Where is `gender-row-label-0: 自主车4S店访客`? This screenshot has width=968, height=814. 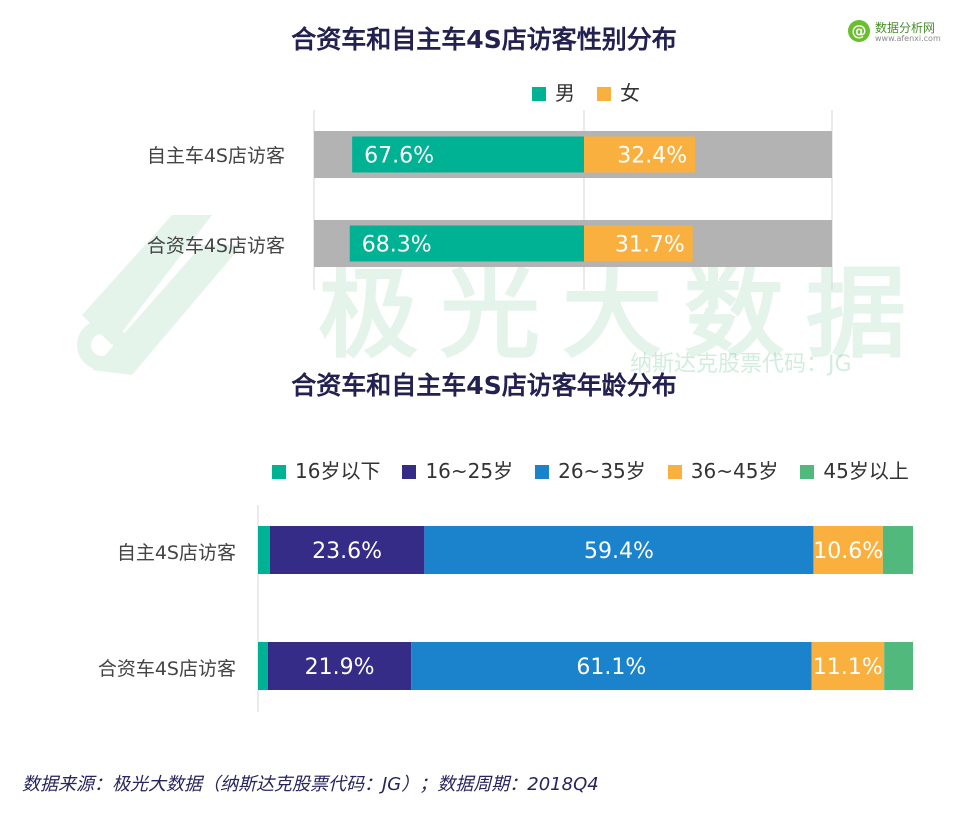 gender-row-label-0: 自主车4S店访客 is located at coordinates (215, 156).